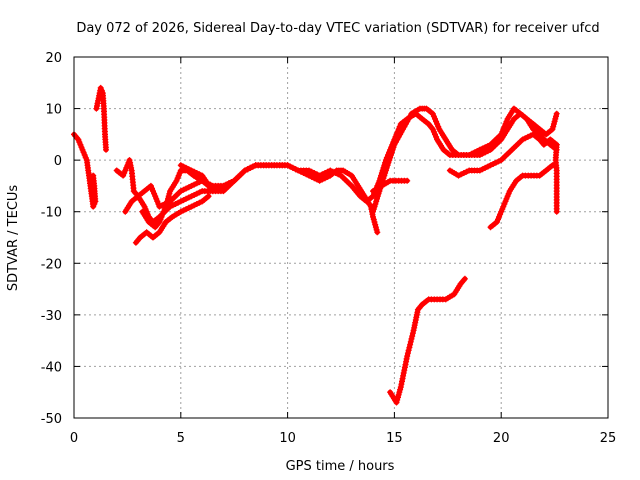 The height and width of the screenshot is (480, 640). What do you see at coordinates (394, 438) in the screenshot?
I see `x-tick-label: 15` at bounding box center [394, 438].